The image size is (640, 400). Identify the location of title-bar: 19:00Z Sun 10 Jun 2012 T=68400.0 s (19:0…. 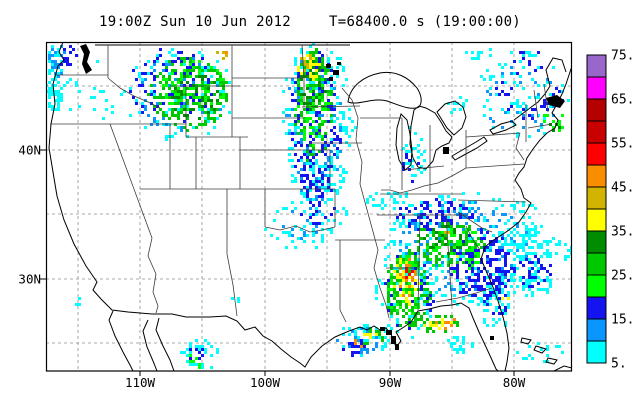
(320, 23).